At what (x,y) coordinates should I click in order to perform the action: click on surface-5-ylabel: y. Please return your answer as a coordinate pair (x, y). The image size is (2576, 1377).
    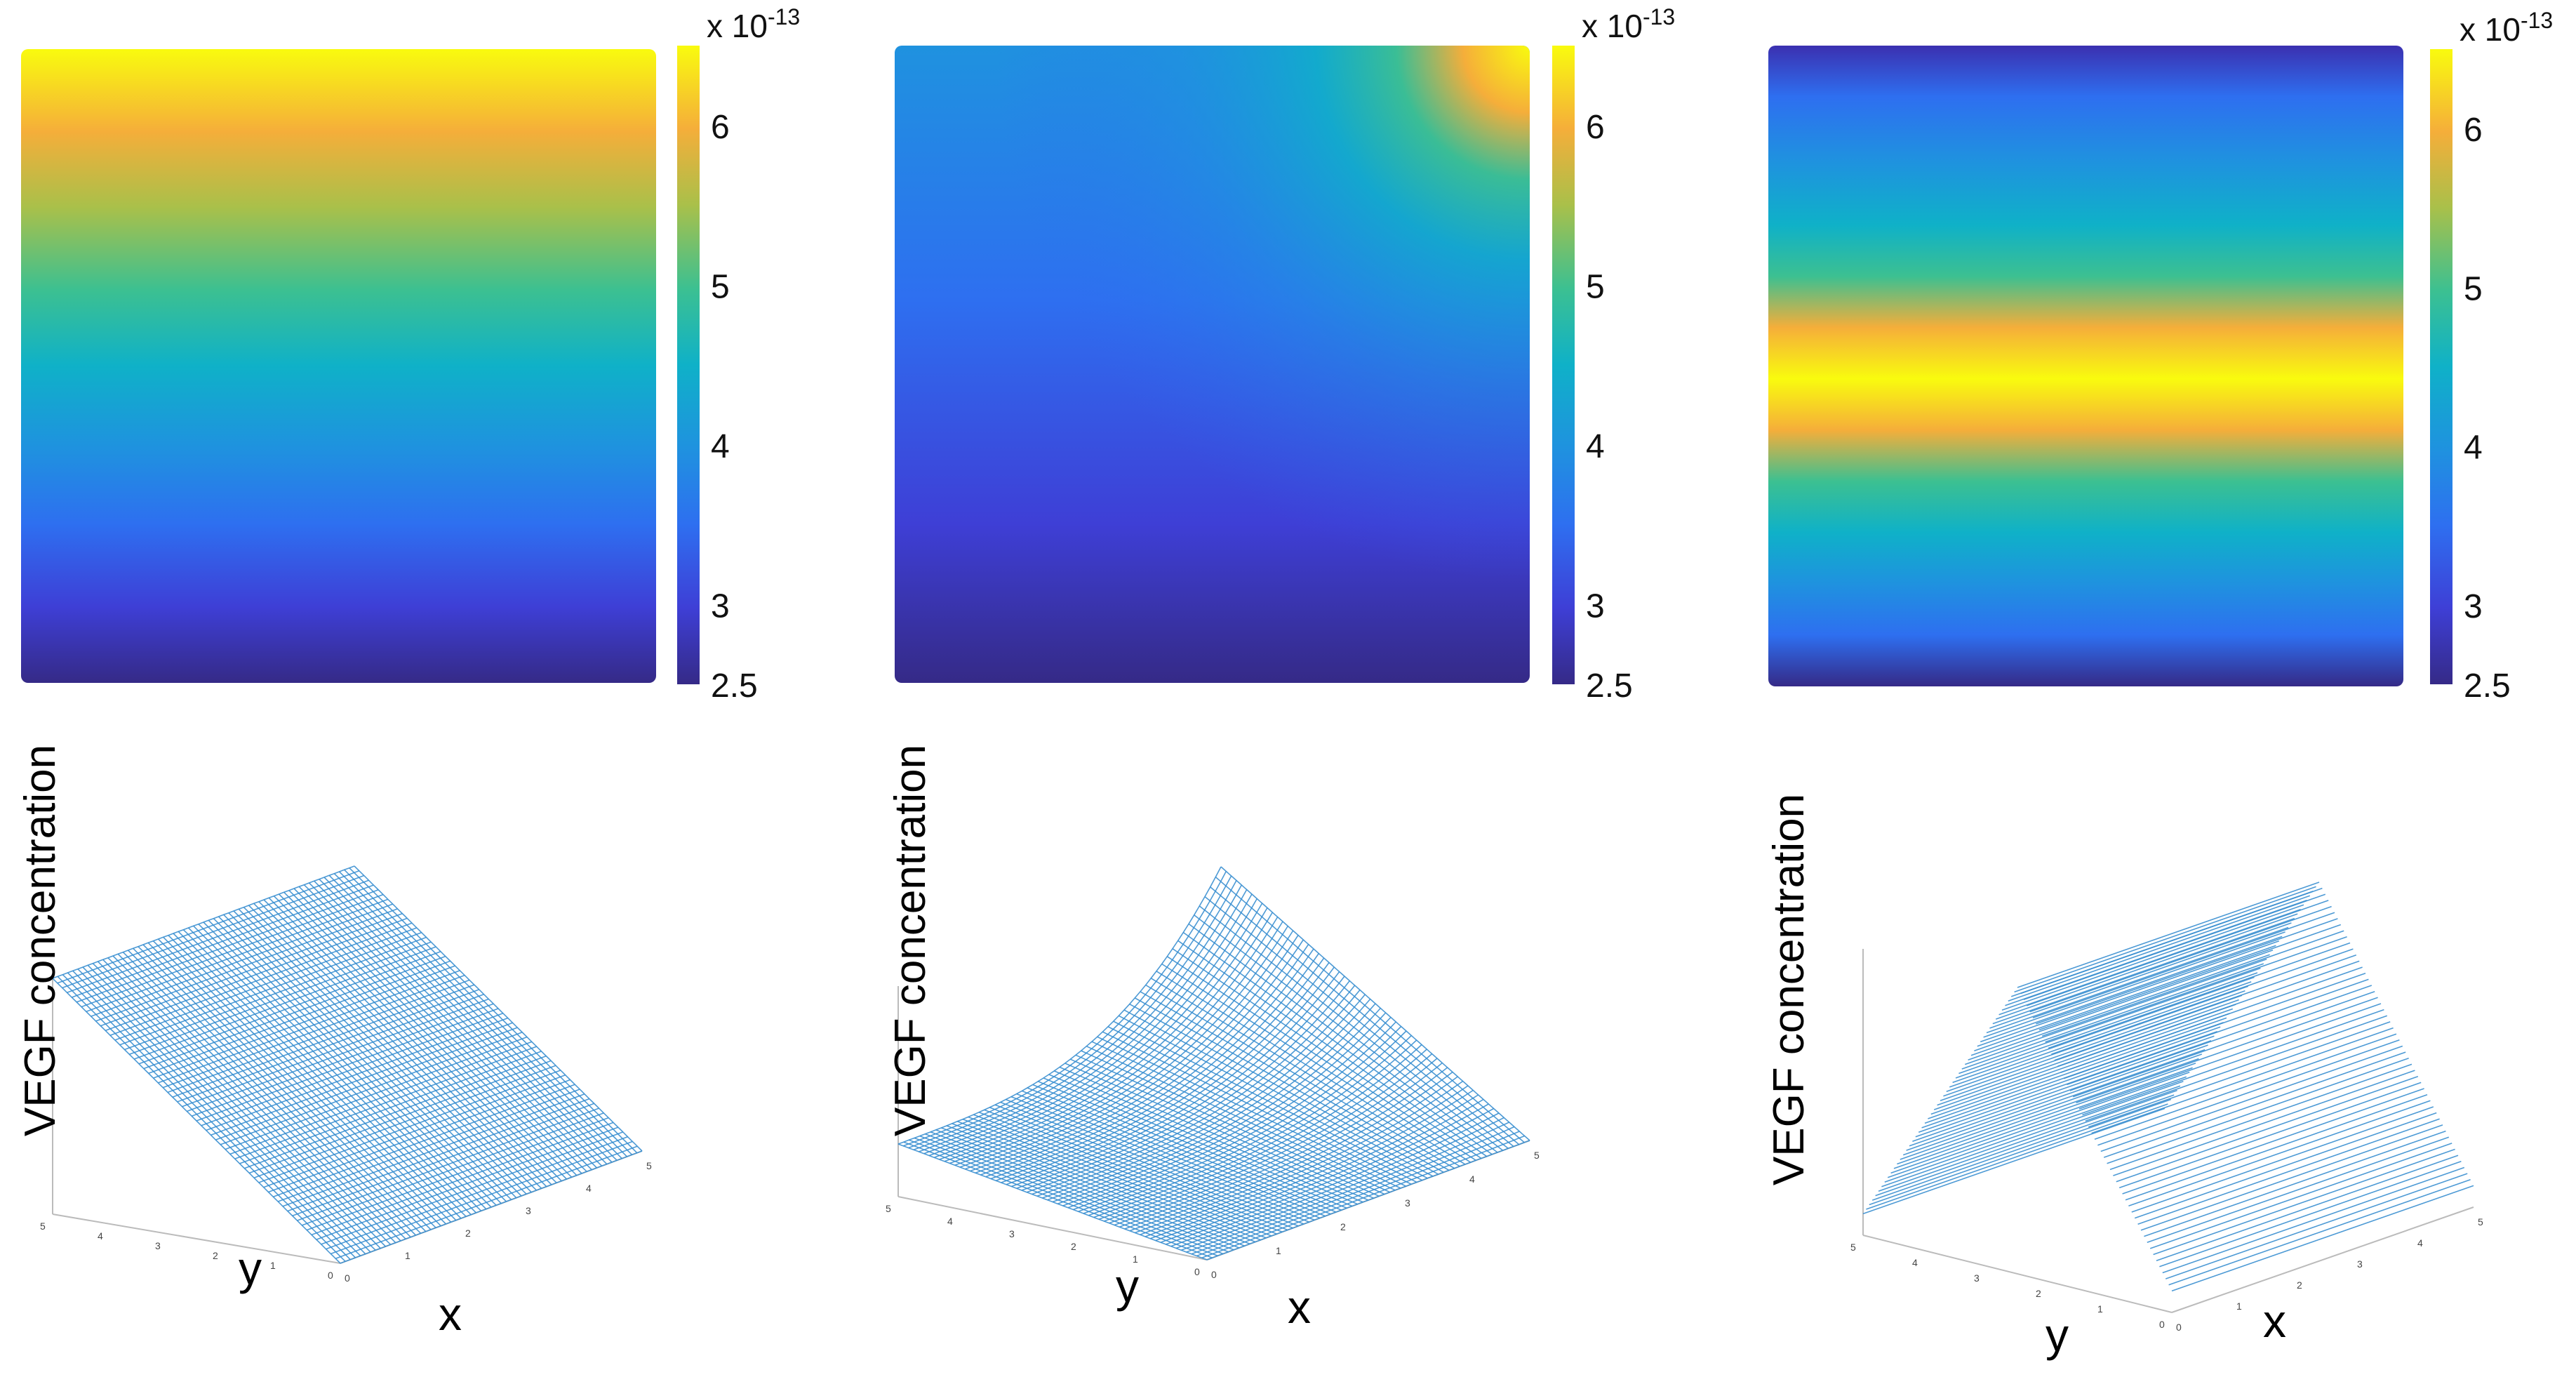
    Looking at the image, I should click on (1127, 1286).